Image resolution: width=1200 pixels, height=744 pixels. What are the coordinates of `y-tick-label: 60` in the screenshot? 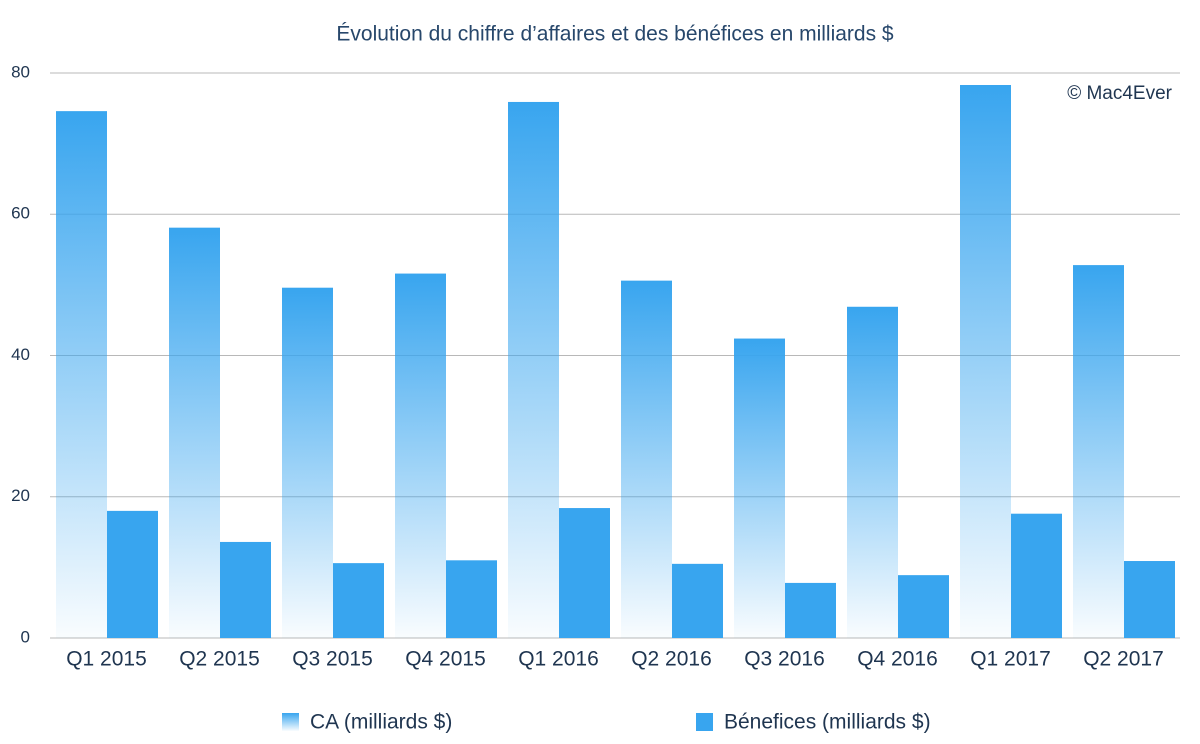 It's located at (20, 213).